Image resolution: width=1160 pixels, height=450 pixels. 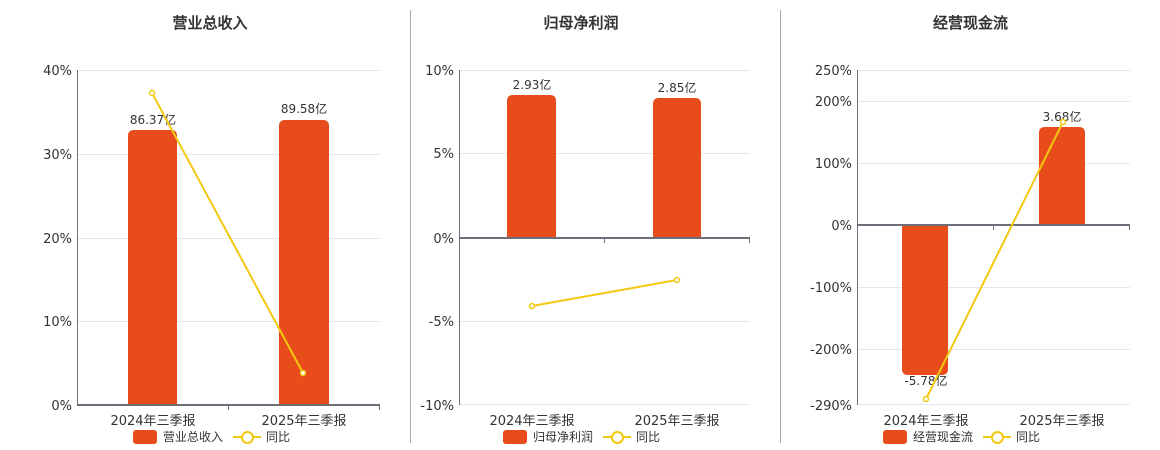 What do you see at coordinates (925, 380) in the screenshot?
I see `bar-value-label: -5.78亿` at bounding box center [925, 380].